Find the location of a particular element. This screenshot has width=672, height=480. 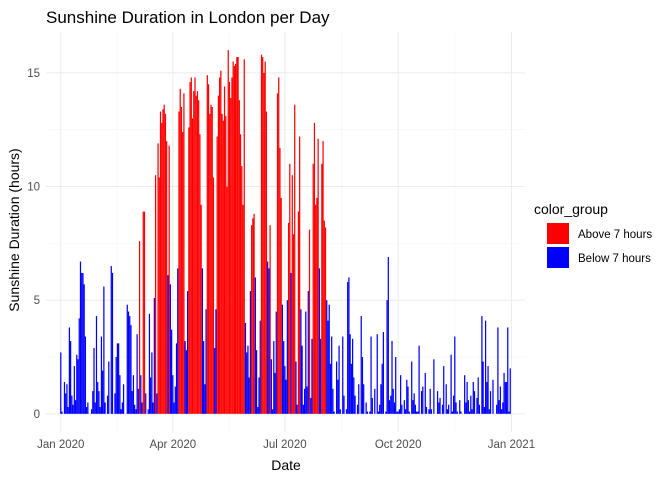

legend-title: color_group is located at coordinates (571, 209).